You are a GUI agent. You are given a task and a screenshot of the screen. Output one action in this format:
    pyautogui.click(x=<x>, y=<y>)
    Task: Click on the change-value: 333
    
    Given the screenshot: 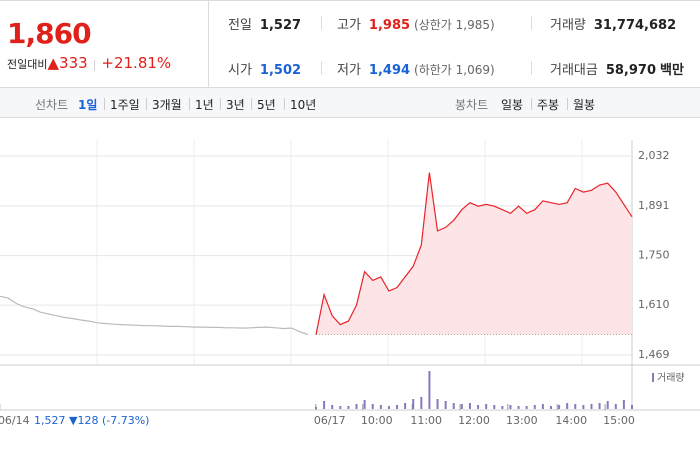 What is the action you would take?
    pyautogui.click(x=73, y=63)
    